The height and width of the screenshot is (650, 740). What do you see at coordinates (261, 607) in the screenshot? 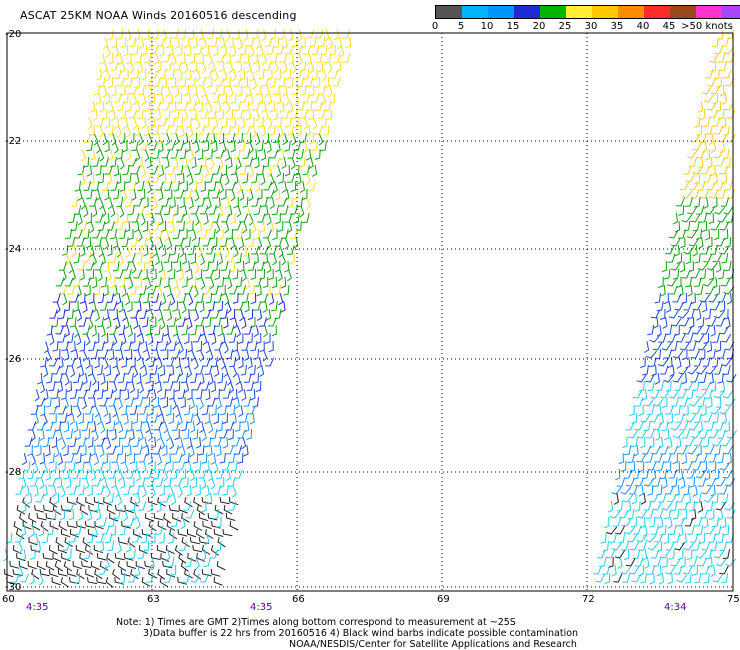
I see `pass-time-label: 4:35` at bounding box center [261, 607].